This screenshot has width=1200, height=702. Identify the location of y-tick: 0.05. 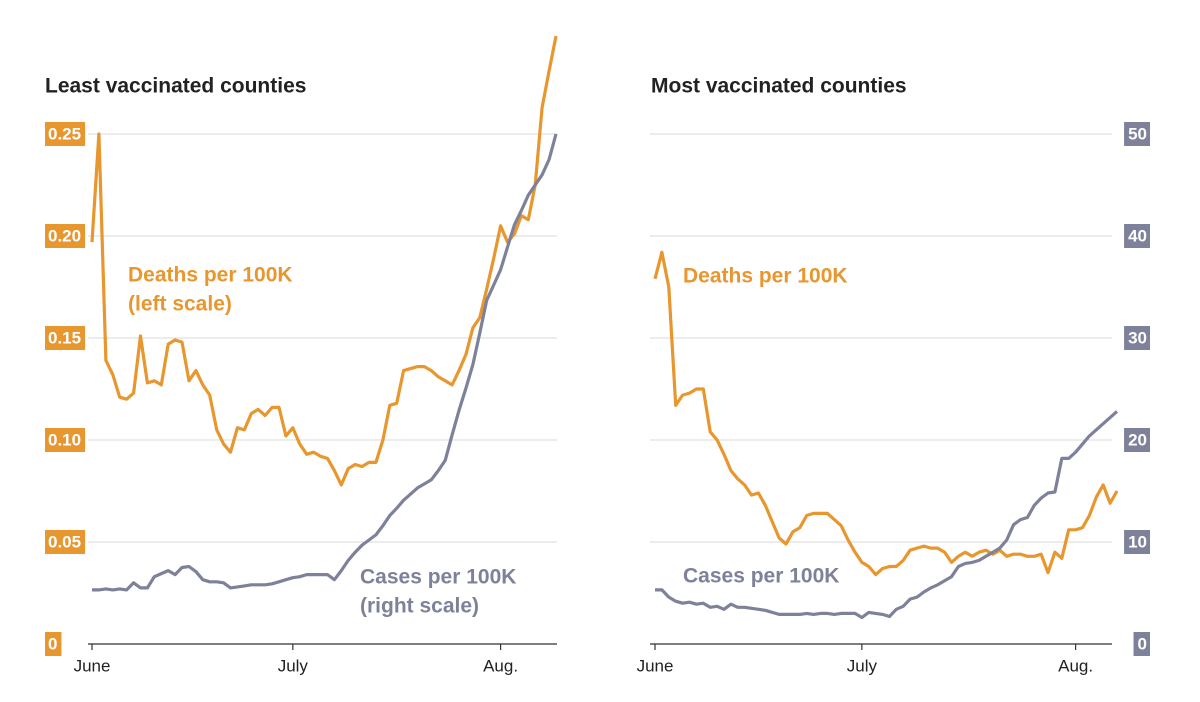
(65, 542).